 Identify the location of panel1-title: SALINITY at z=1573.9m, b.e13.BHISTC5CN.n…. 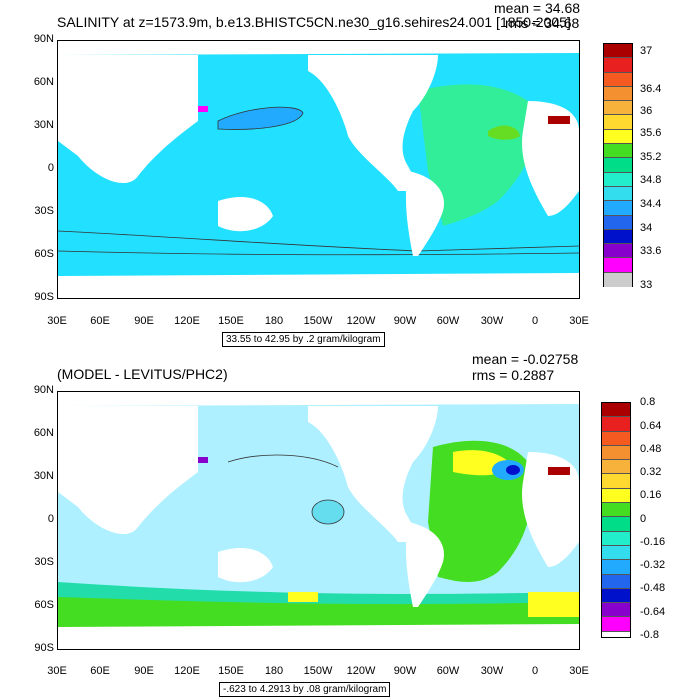
(314, 22).